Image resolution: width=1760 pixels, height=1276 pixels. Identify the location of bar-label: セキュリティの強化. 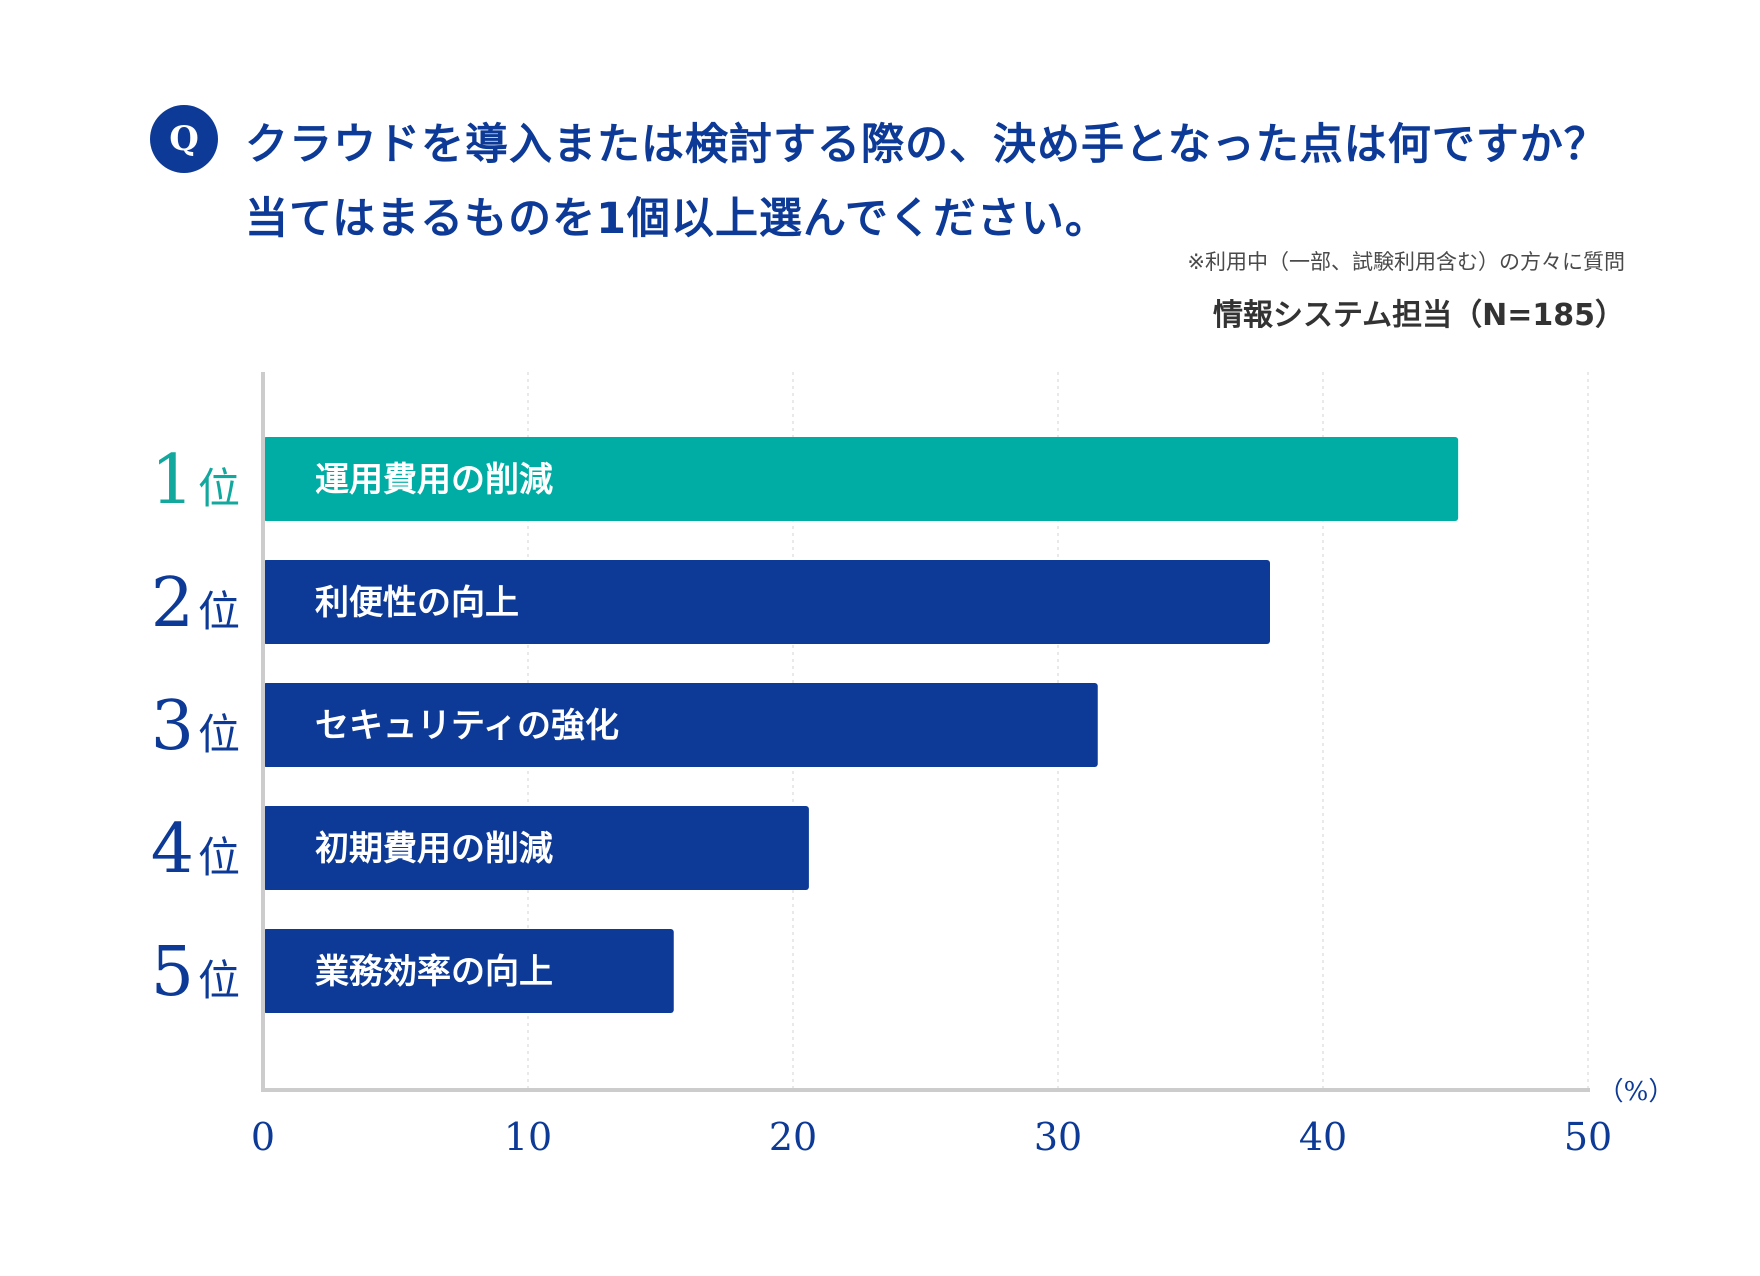
(467, 726).